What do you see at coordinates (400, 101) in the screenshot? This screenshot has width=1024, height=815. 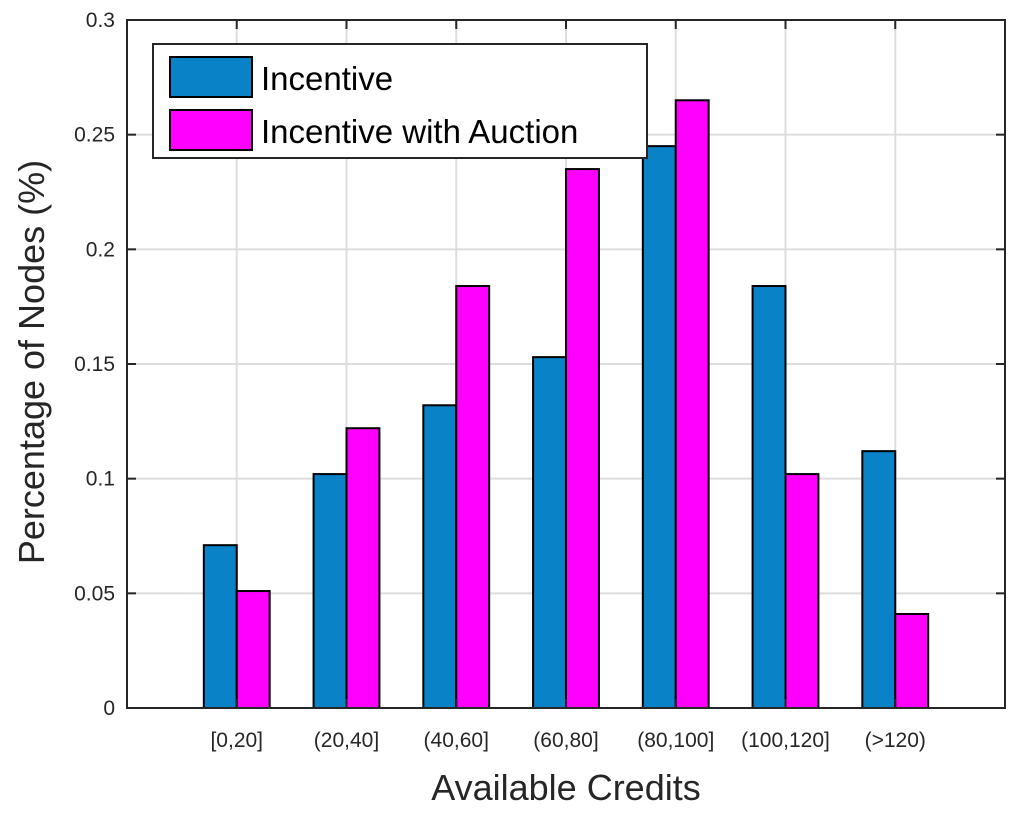 I see `legend: Incentive Incentive with Auction` at bounding box center [400, 101].